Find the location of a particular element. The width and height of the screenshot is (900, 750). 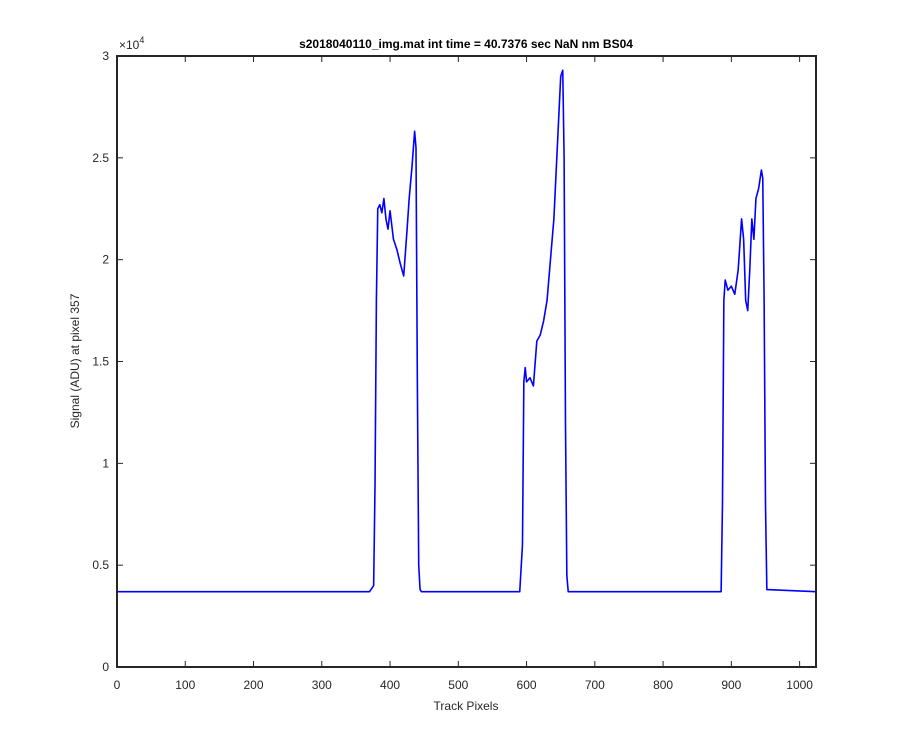

y-tick-label: 1 is located at coordinates (105, 463).